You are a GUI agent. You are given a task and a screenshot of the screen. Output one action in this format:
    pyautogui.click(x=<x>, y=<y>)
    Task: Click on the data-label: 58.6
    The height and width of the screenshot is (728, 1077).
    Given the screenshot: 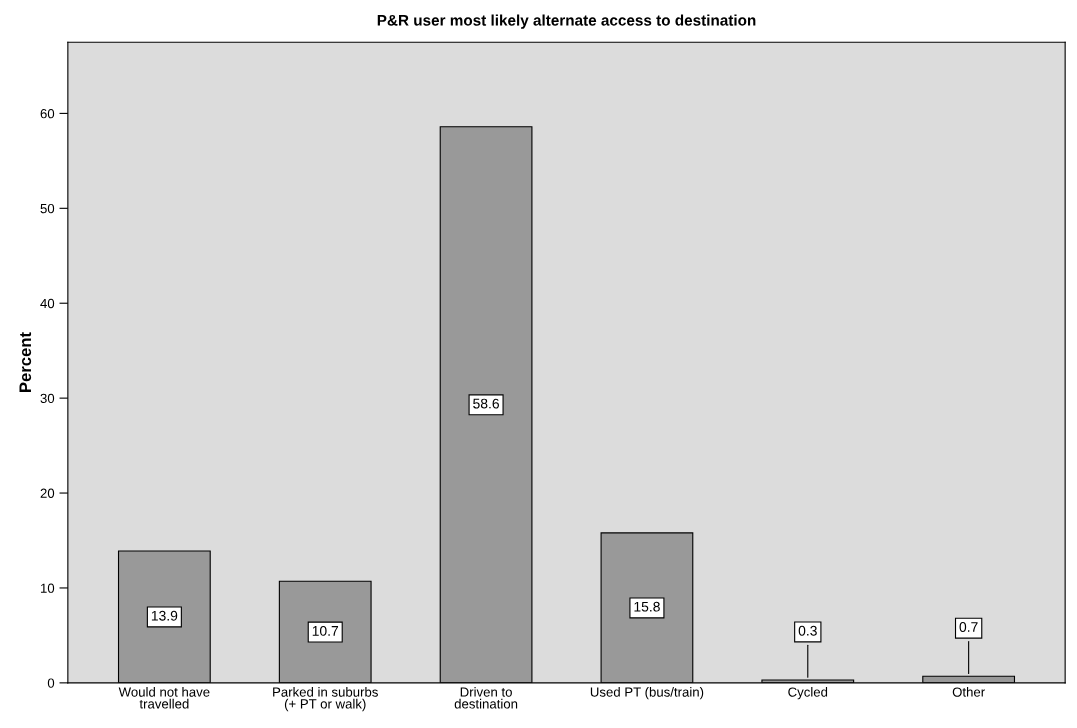 What is the action you would take?
    pyautogui.click(x=486, y=403)
    